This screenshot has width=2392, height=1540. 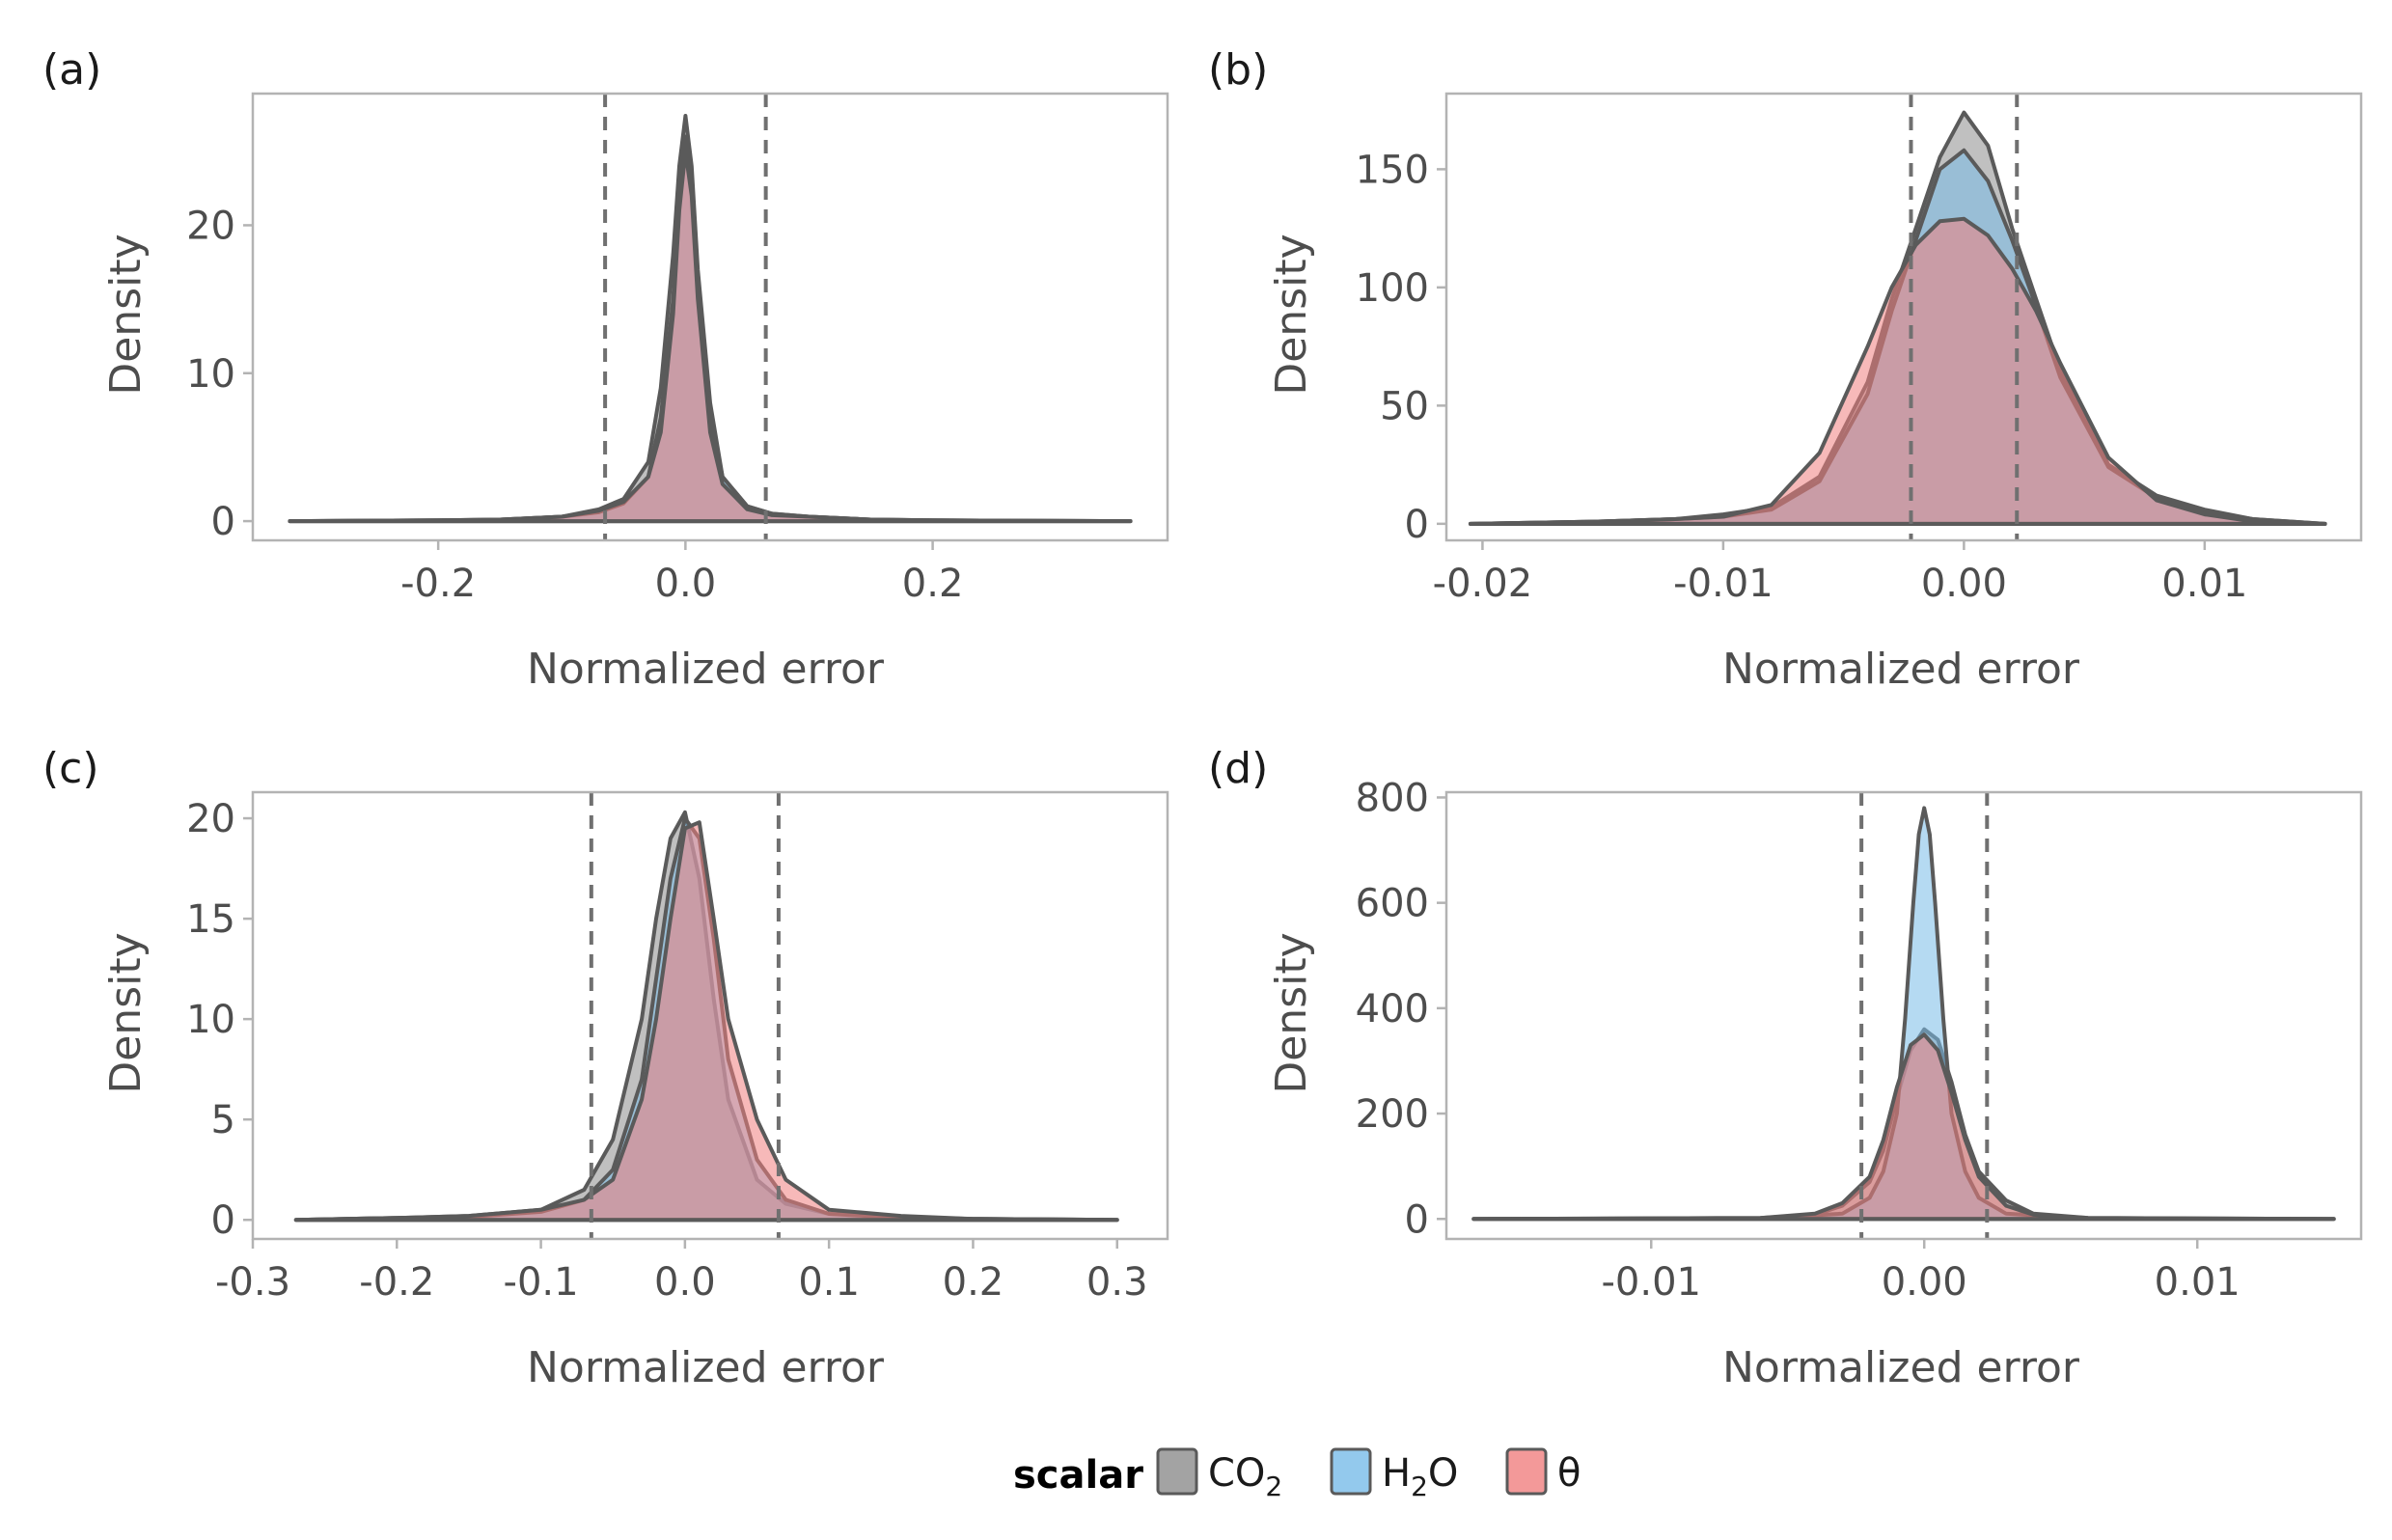 I want to click on panel-tag: (b), so click(x=1238, y=70).